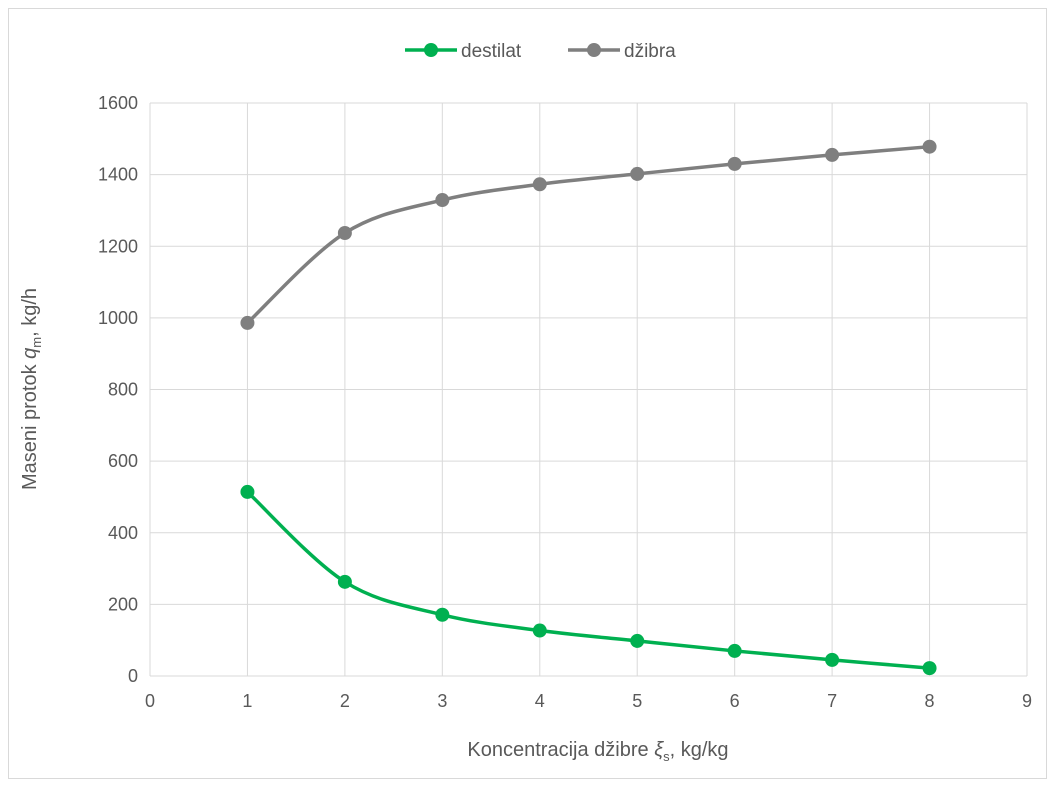  I want to click on x-tick-label: 4, so click(540, 701).